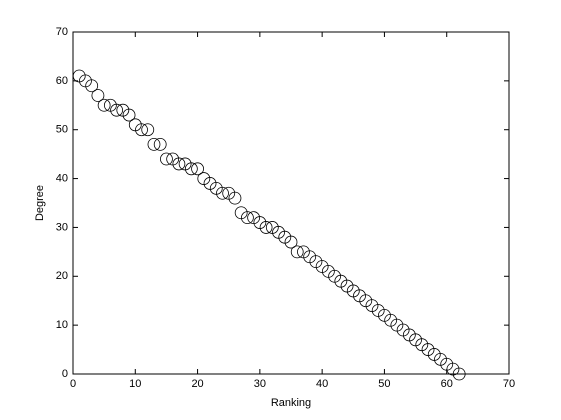 The width and height of the screenshot is (561, 420). I want to click on y-tick-label: 0, so click(65, 374).